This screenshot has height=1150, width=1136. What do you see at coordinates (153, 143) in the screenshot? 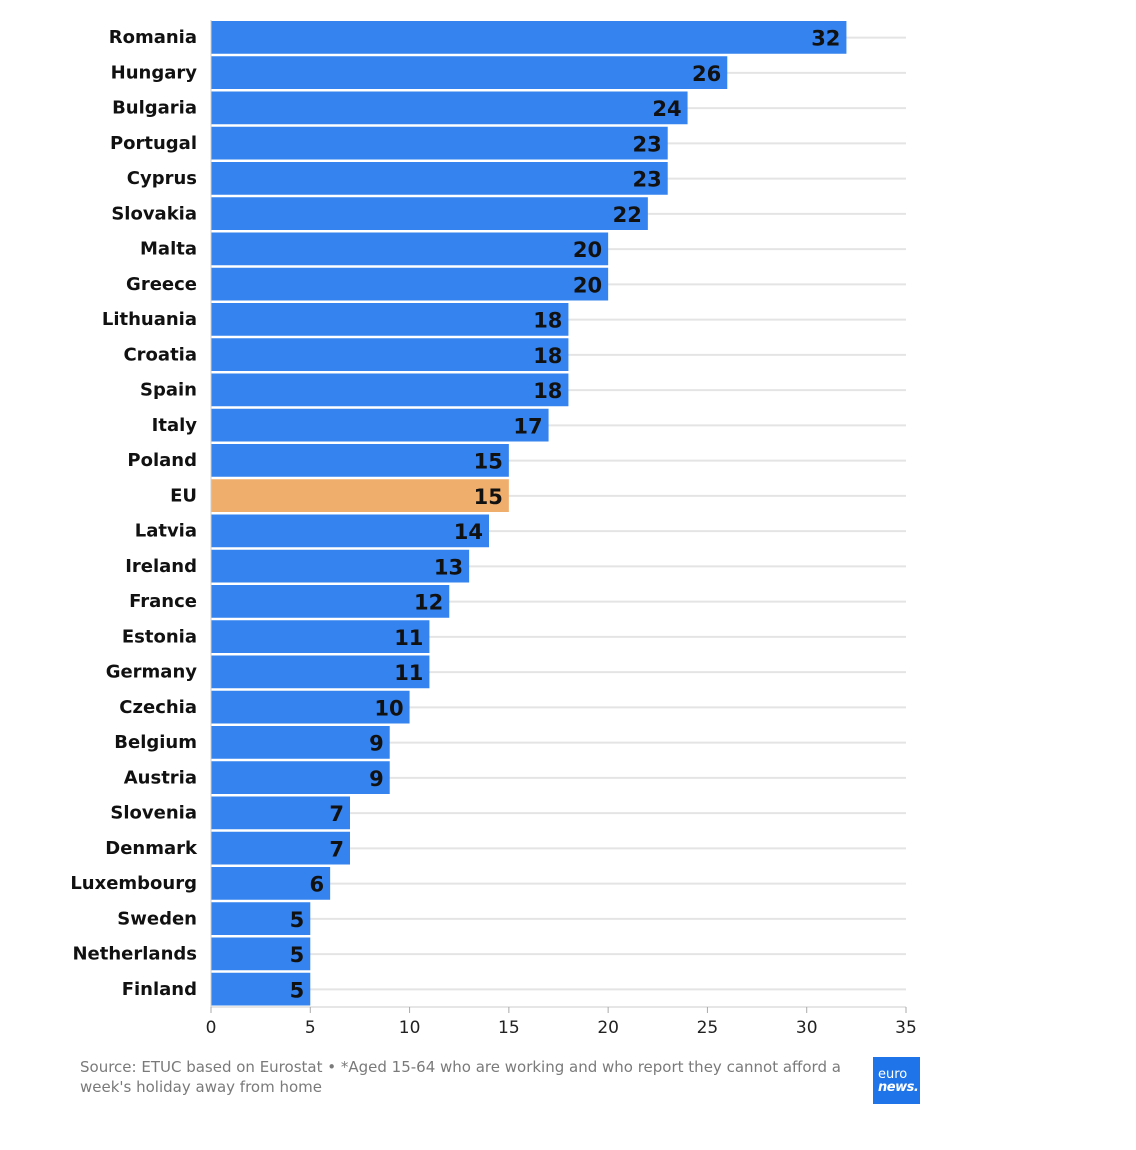
I see `category-label: Portugal` at bounding box center [153, 143].